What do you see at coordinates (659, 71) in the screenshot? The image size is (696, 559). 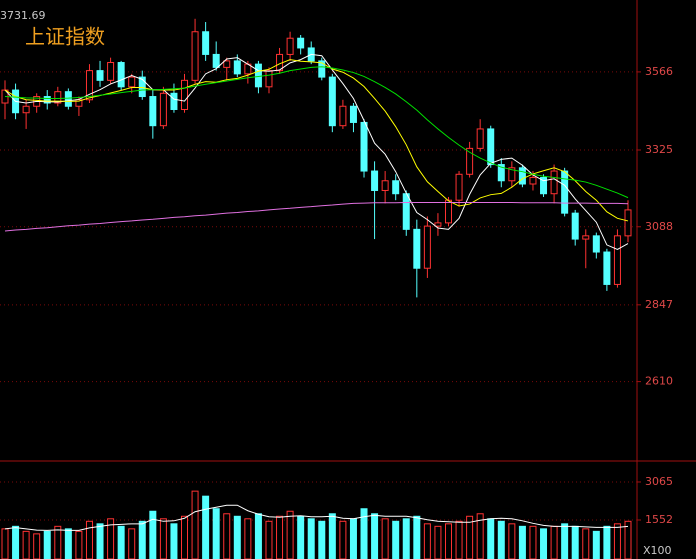 I see `y-tick-label: 3566` at bounding box center [659, 71].